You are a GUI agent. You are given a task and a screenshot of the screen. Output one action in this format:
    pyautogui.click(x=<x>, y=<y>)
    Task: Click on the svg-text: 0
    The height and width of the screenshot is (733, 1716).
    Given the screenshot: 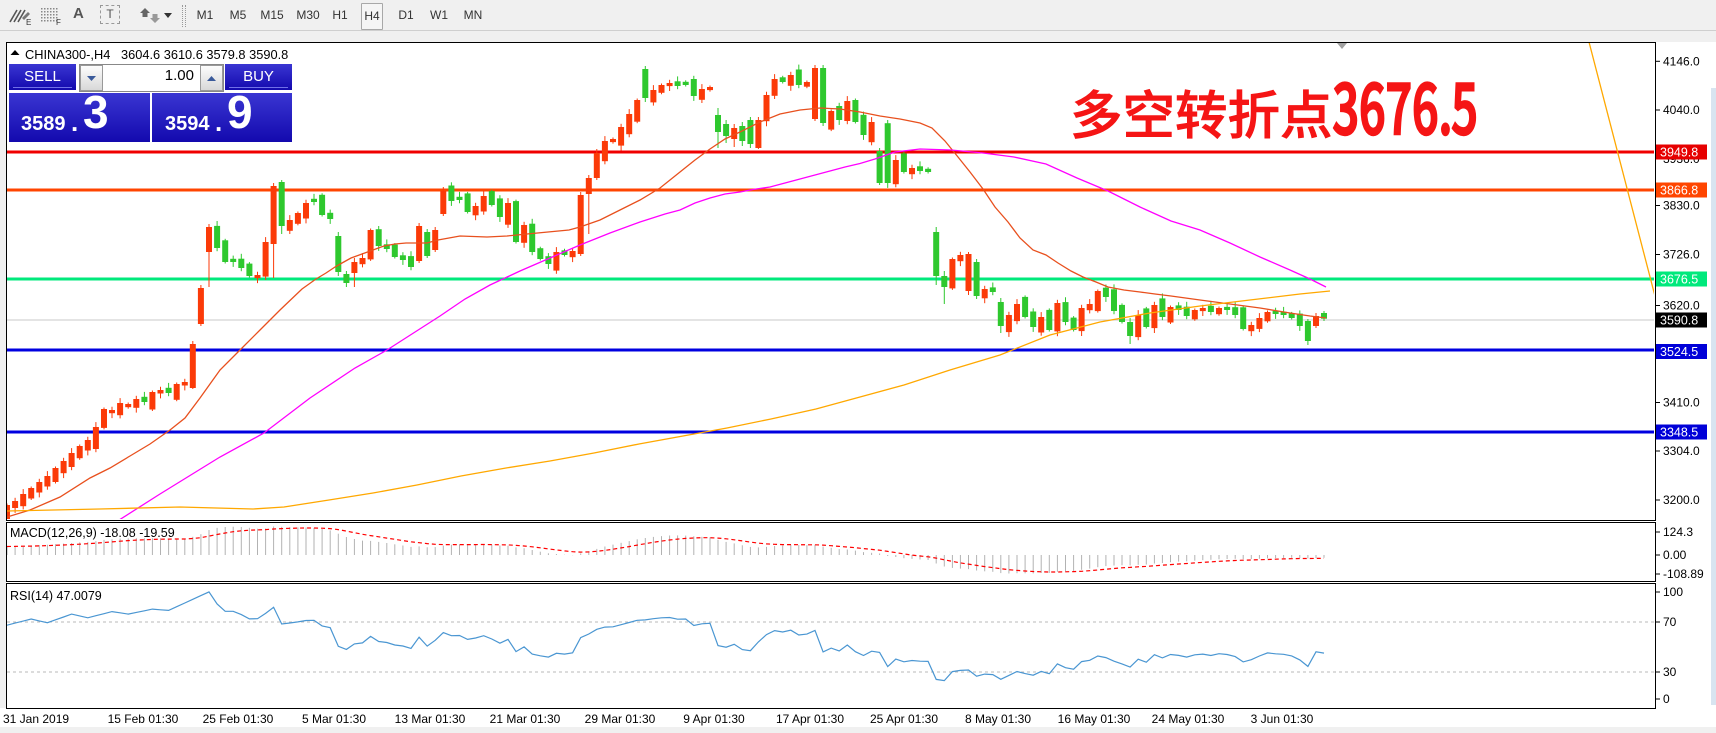 What is the action you would take?
    pyautogui.click(x=1666, y=699)
    